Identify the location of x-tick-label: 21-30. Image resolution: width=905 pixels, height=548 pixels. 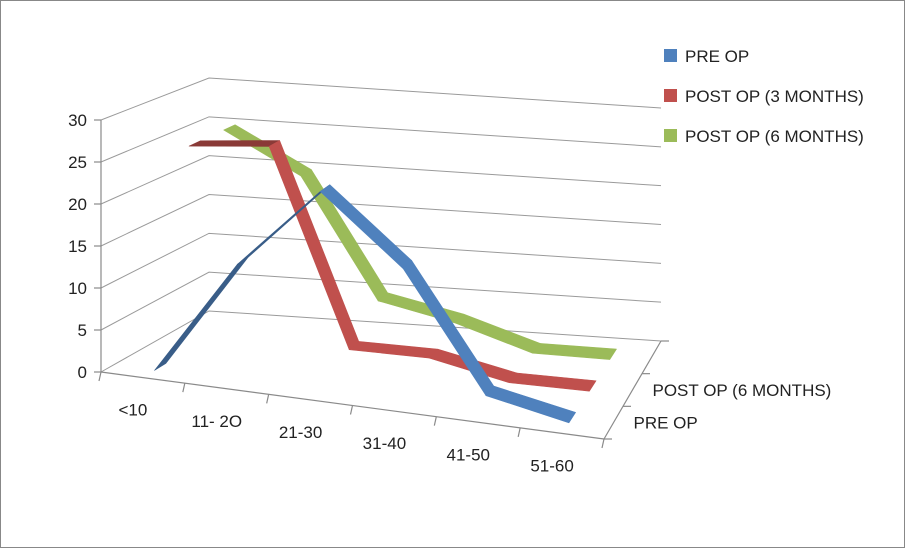
(300, 432).